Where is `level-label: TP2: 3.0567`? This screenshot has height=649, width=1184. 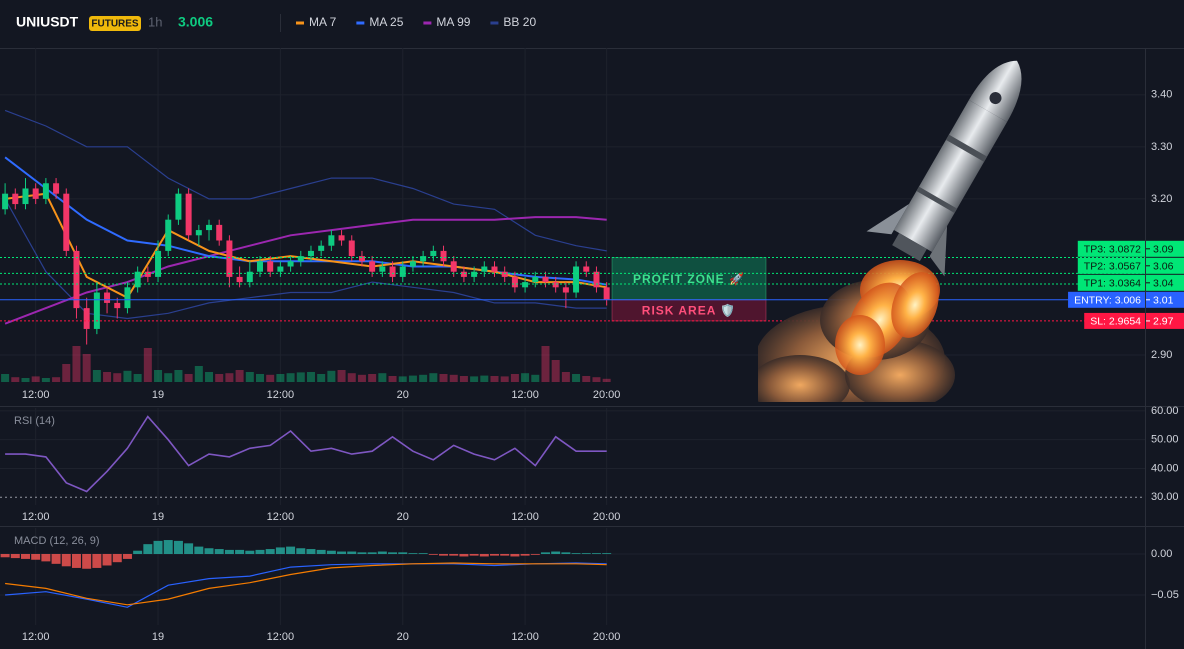
level-label: TP2: 3.0567 is located at coordinates (1112, 267).